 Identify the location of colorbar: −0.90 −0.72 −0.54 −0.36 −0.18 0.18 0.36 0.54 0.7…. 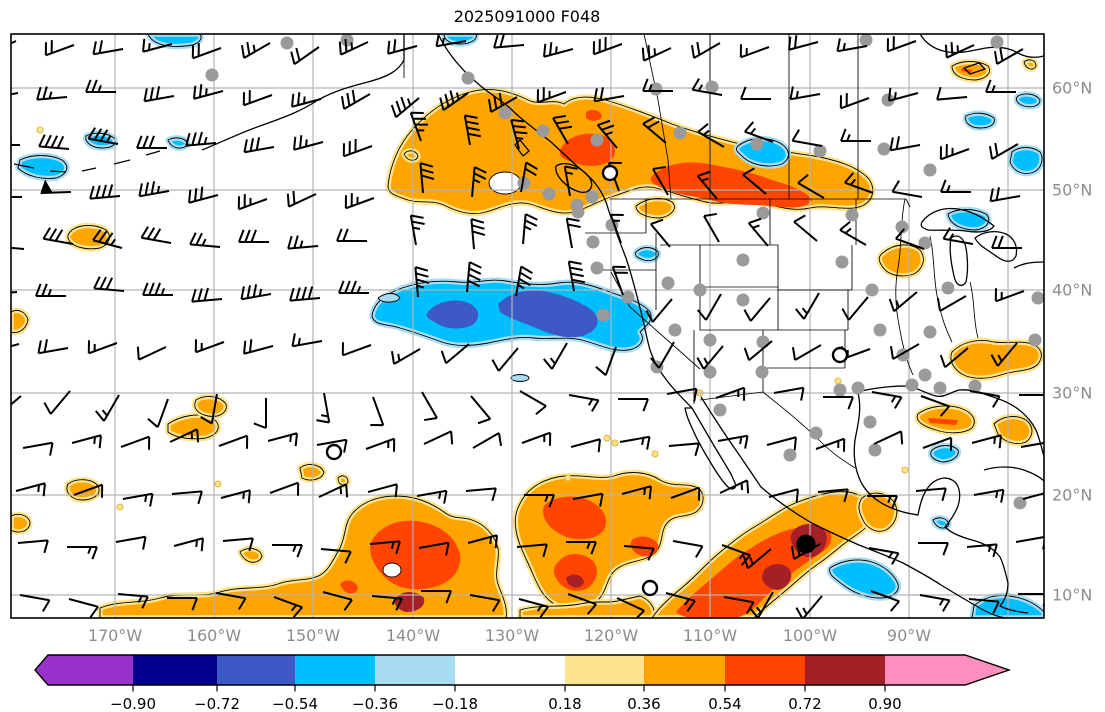
(523, 683).